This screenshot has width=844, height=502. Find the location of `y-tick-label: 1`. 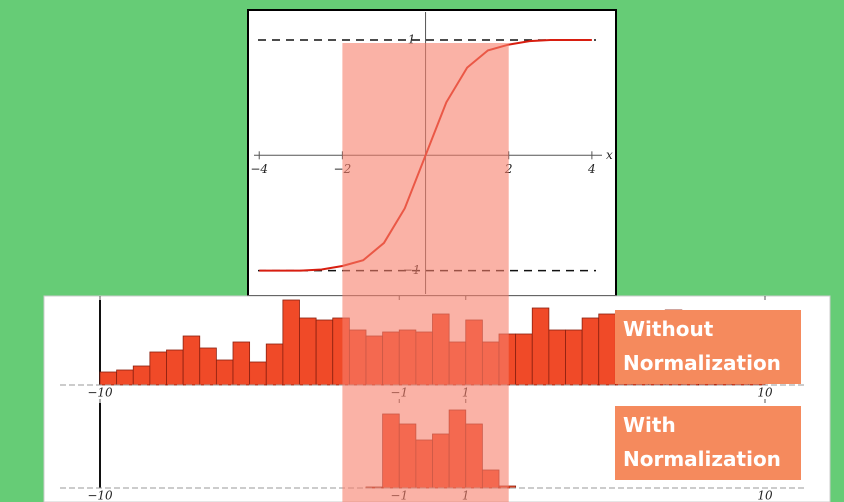

y-tick-label: 1 is located at coordinates (412, 39).